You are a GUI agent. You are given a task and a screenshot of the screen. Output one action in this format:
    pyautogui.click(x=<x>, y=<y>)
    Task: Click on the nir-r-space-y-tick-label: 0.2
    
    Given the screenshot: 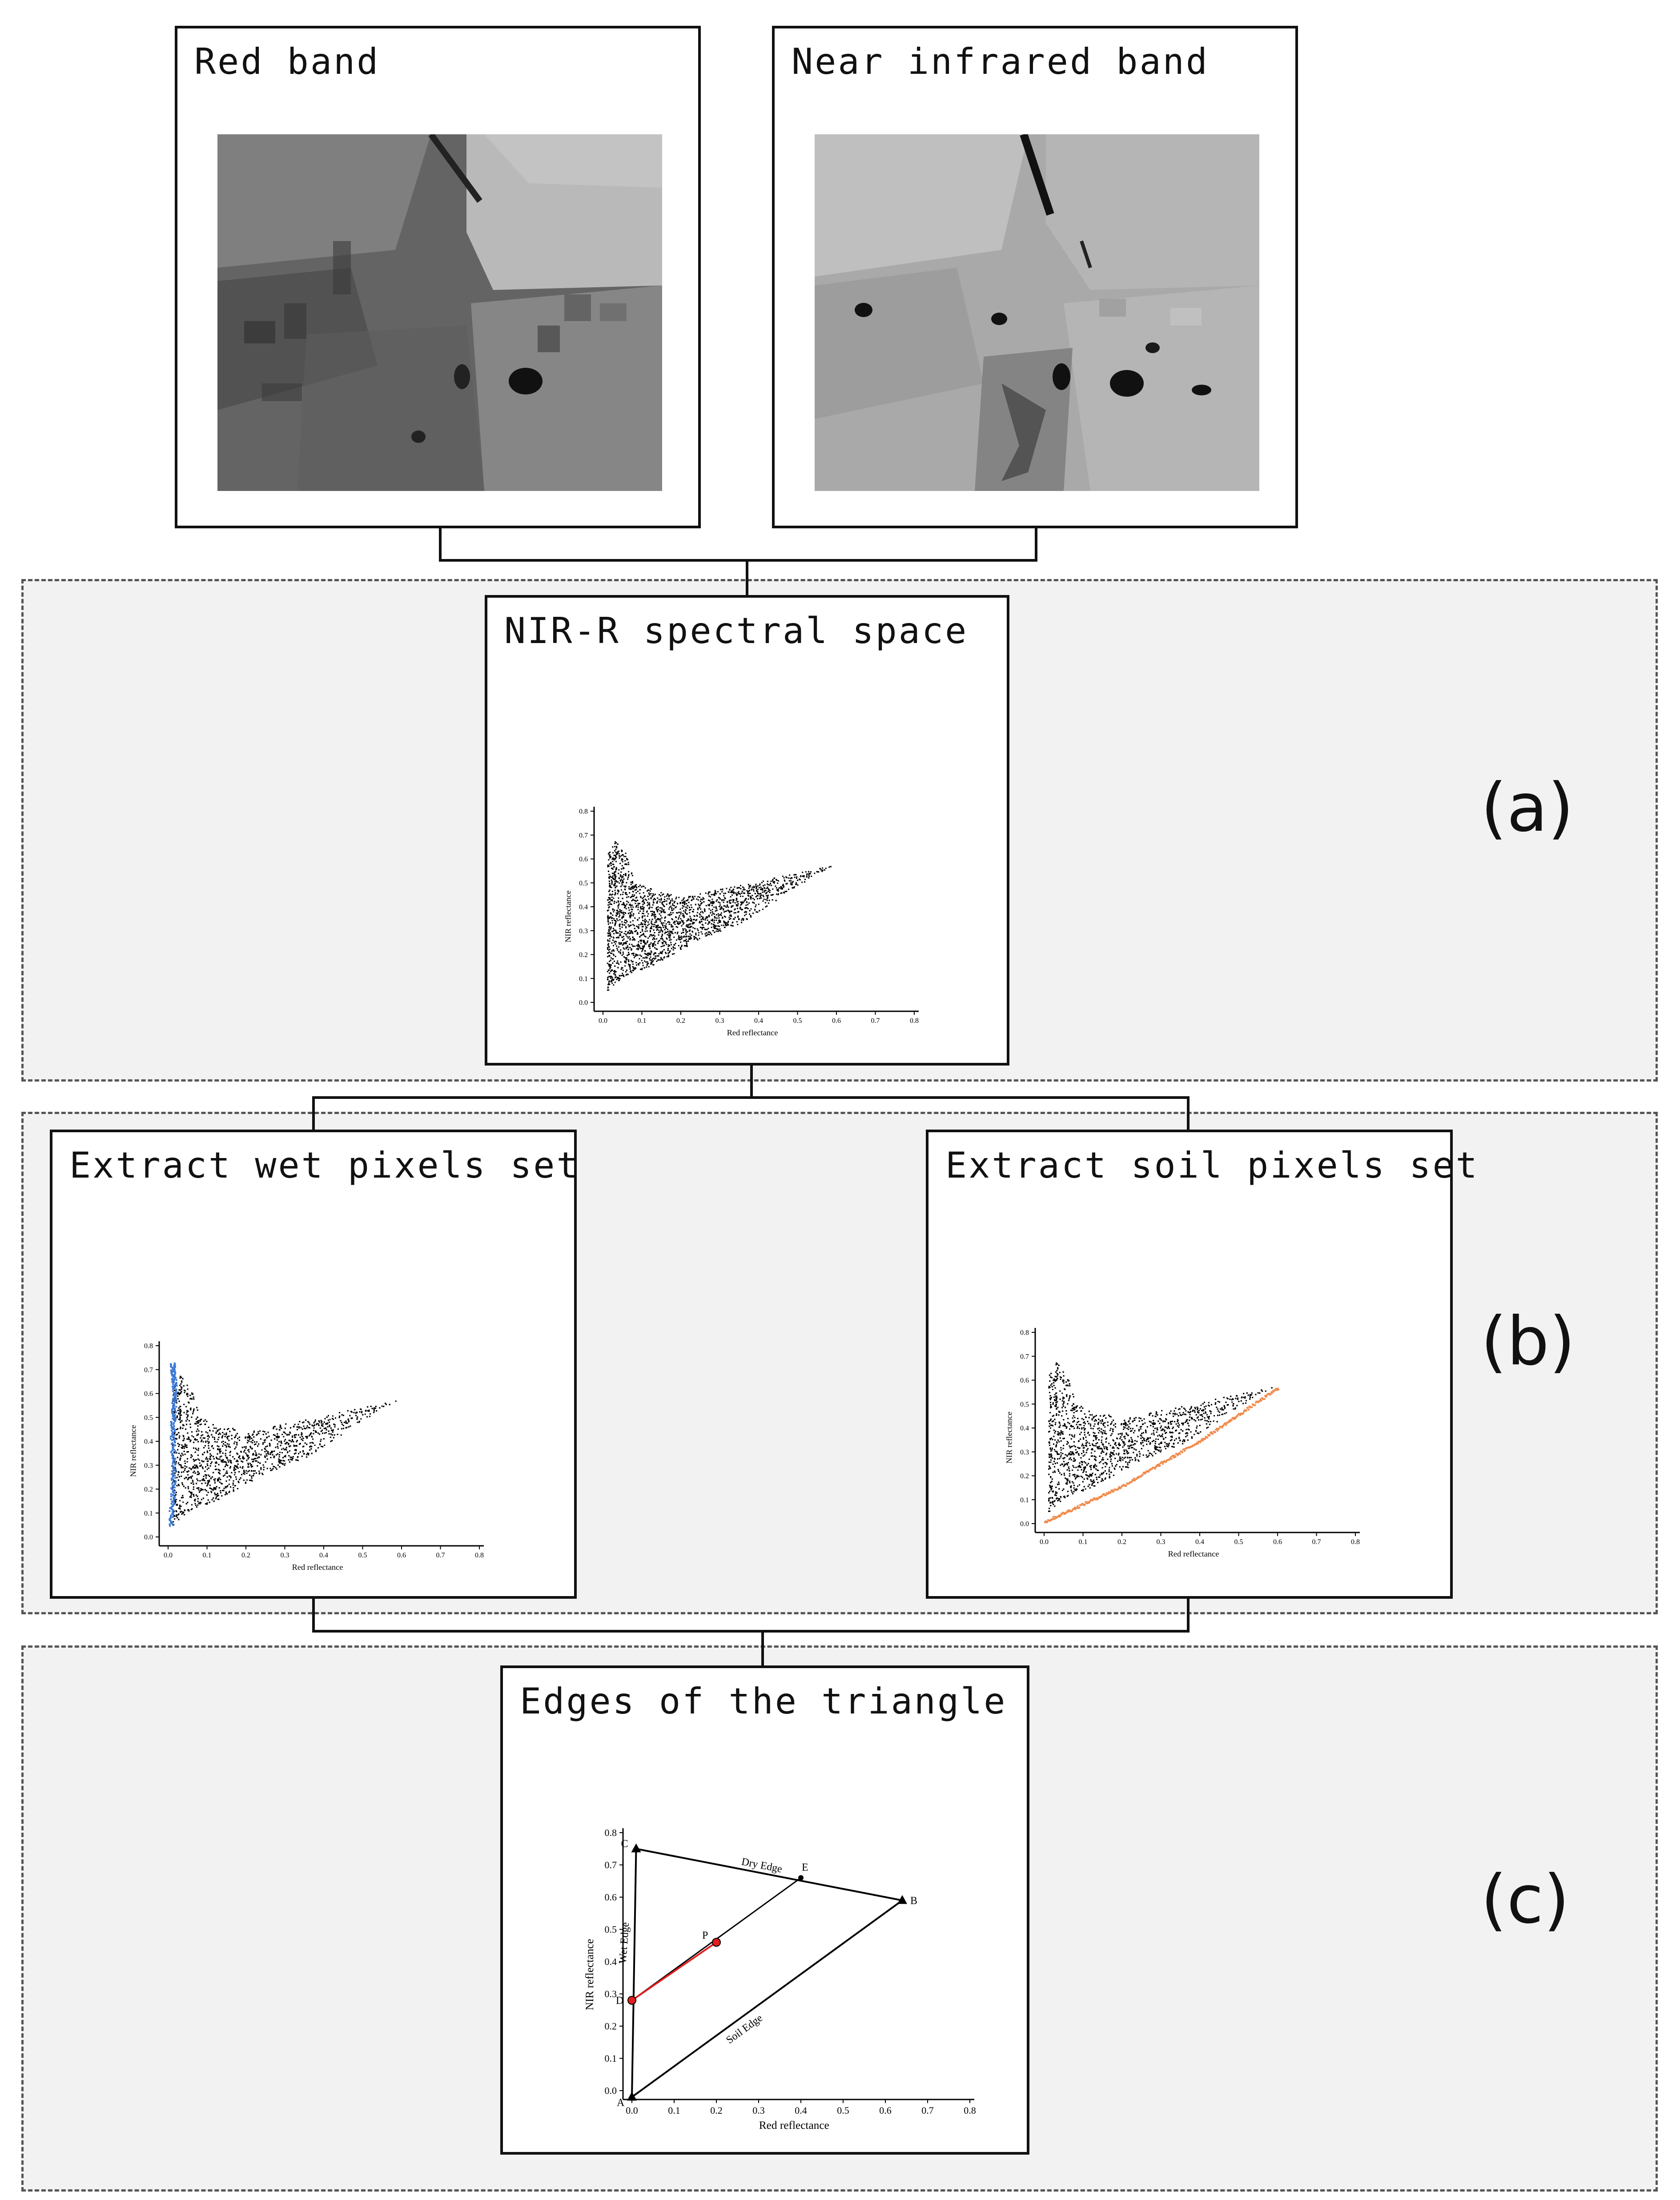 What is the action you would take?
    pyautogui.click(x=583, y=955)
    